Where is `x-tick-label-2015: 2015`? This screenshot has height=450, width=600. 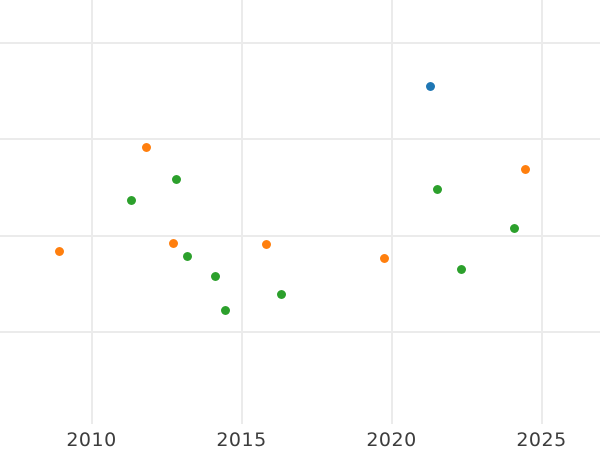
x-tick-label-2015: 2015 is located at coordinates (241, 439).